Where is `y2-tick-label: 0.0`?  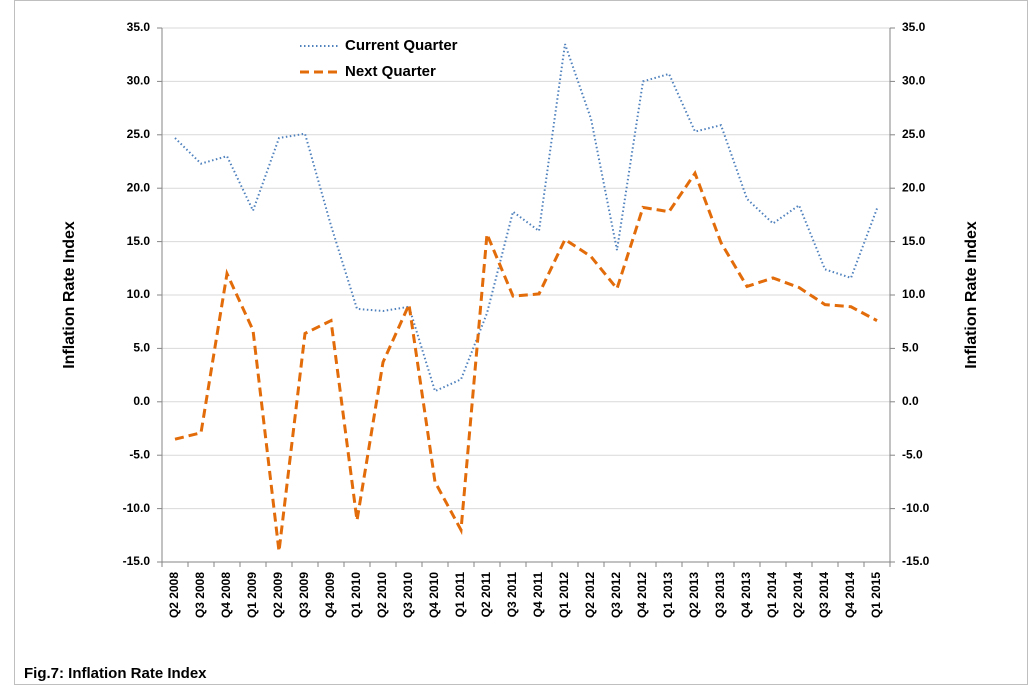
y2-tick-label: 0.0 is located at coordinates (910, 401).